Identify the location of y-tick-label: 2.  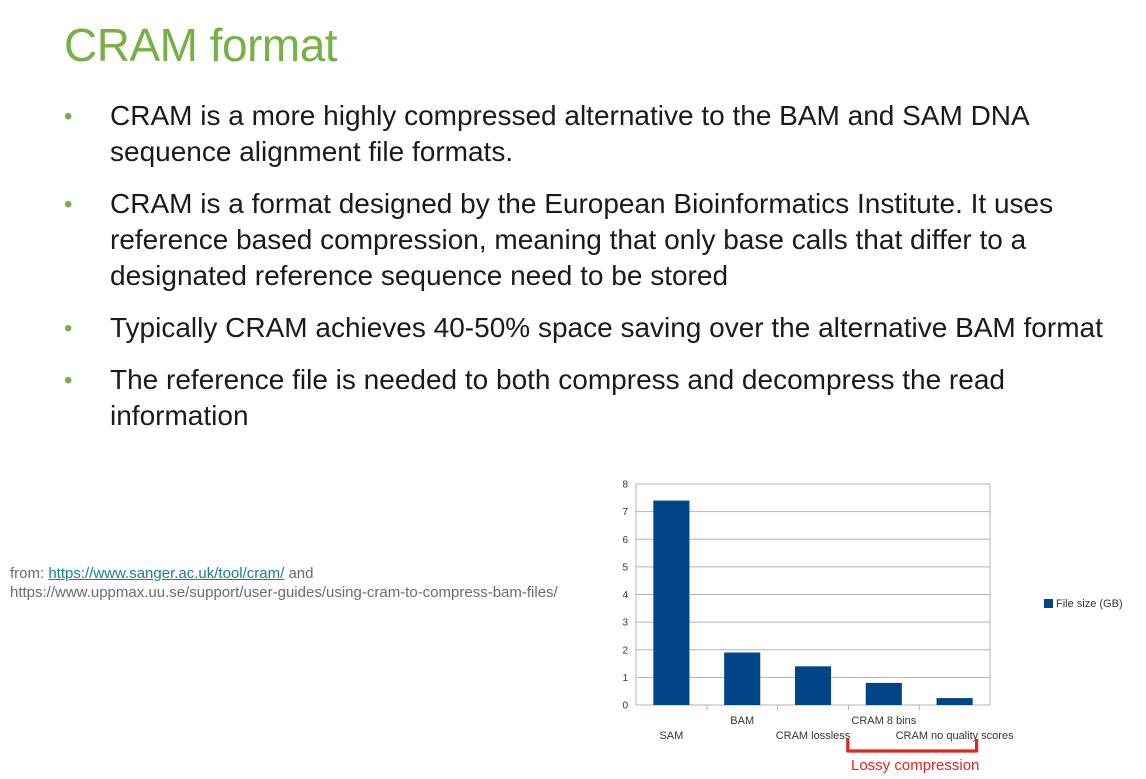
(625, 650).